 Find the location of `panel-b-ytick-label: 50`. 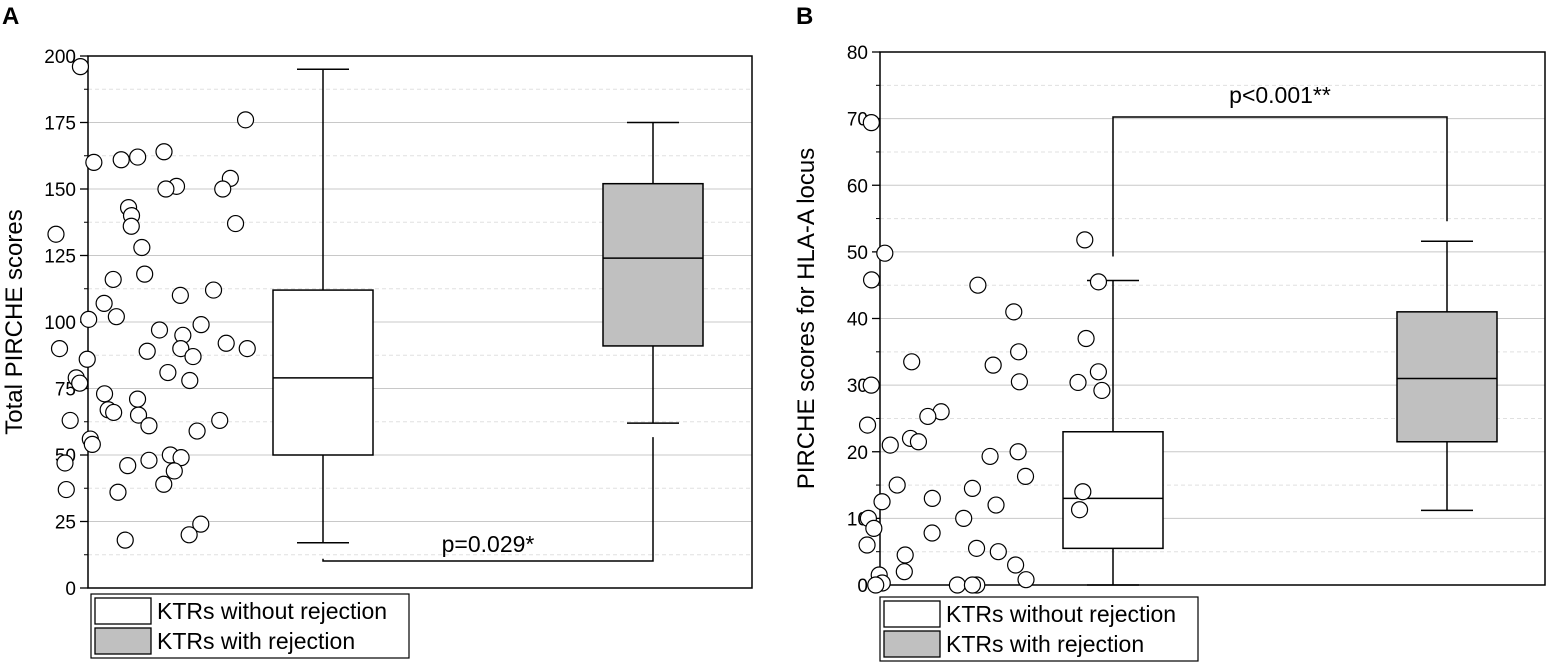

panel-b-ytick-label: 50 is located at coordinates (857, 253).